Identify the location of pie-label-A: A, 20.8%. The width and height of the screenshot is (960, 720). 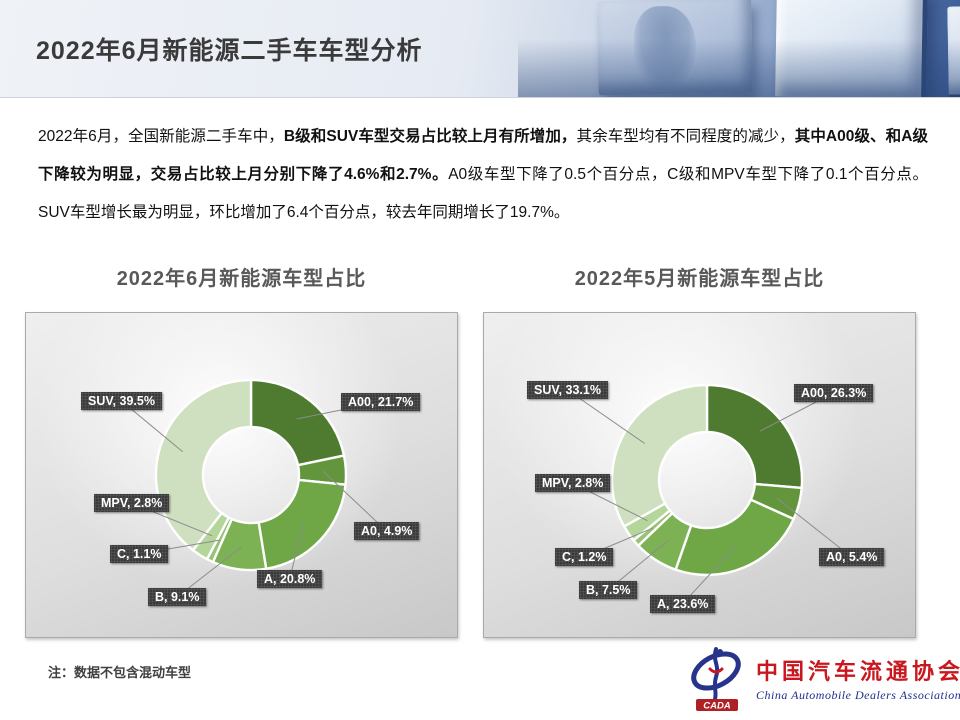
(290, 579).